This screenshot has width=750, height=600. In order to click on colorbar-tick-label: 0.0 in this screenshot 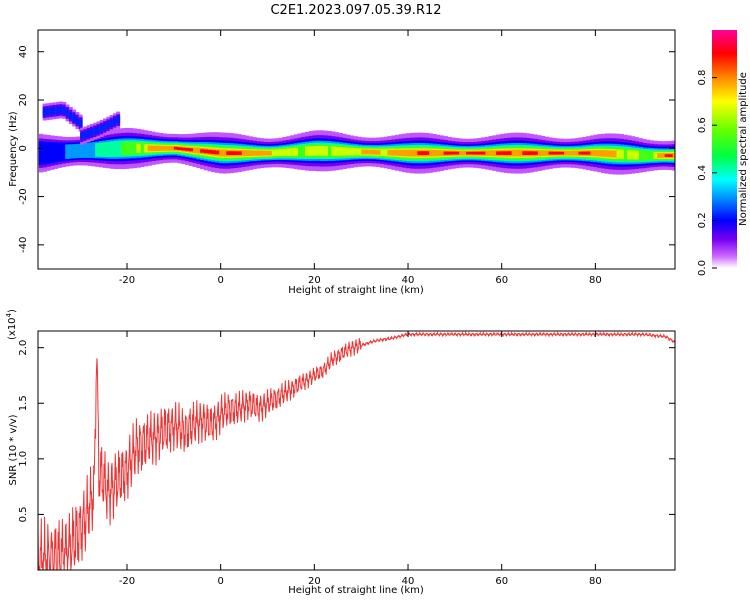, I will do `click(702, 268)`.